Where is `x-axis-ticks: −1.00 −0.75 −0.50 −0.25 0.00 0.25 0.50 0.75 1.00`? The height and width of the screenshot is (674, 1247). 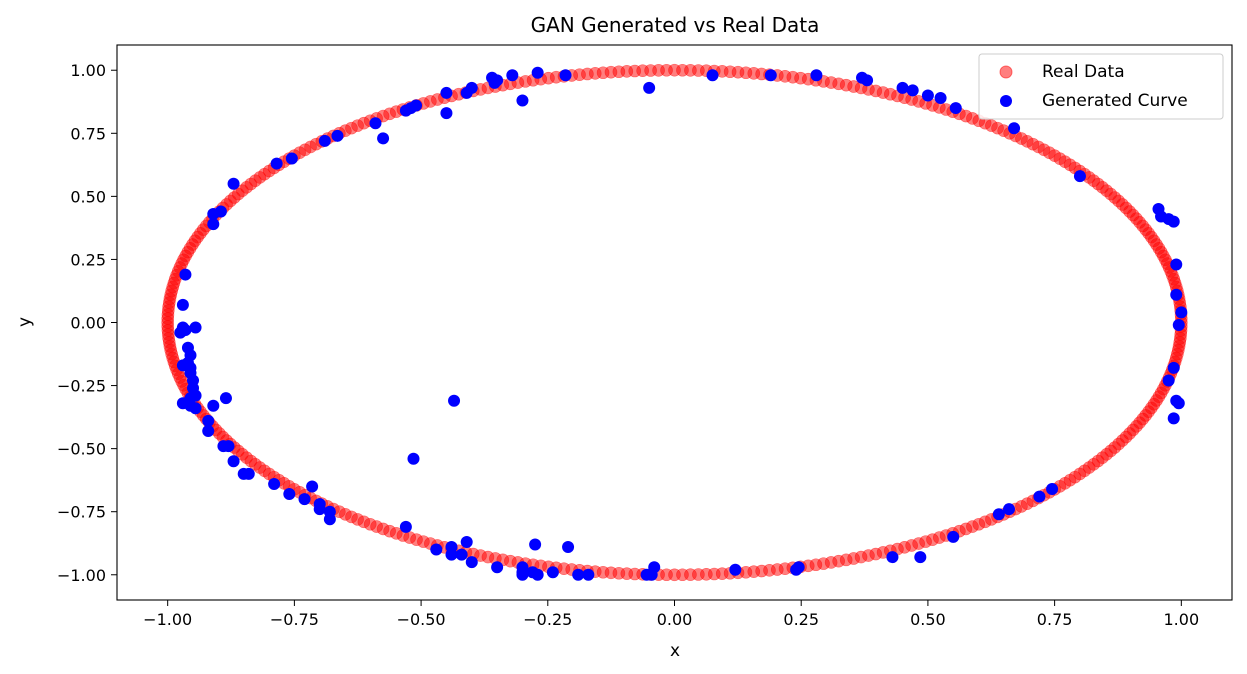
x-axis-ticks: −1.00 −0.75 −0.50 −0.25 0.00 0.25 0.50 0.75 1.00 is located at coordinates (671, 614).